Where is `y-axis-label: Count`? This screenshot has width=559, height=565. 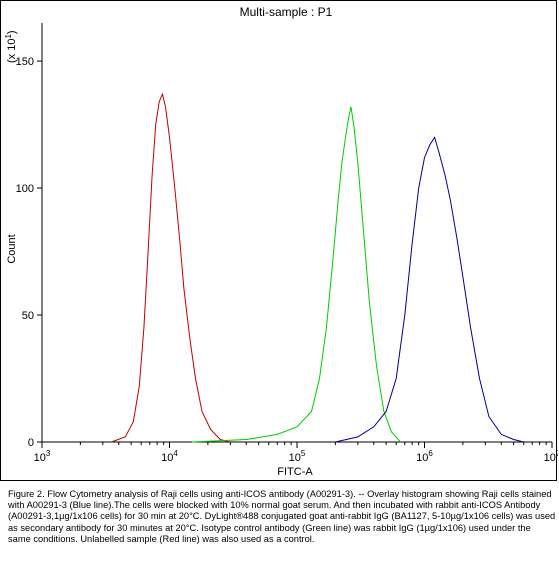
y-axis-label: Count is located at coordinates (12, 248).